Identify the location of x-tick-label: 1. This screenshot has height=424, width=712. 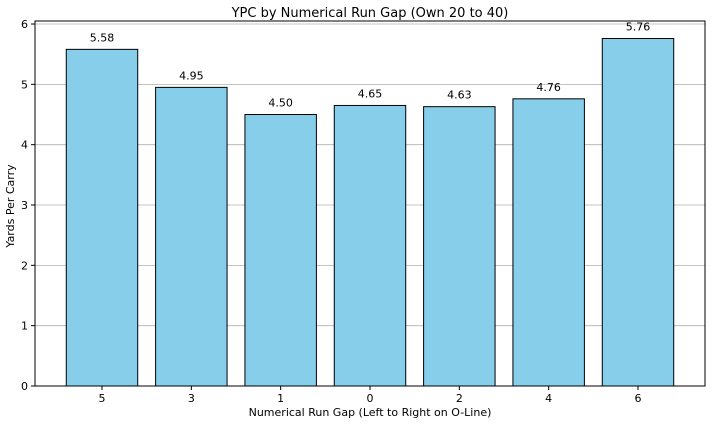
(280, 398).